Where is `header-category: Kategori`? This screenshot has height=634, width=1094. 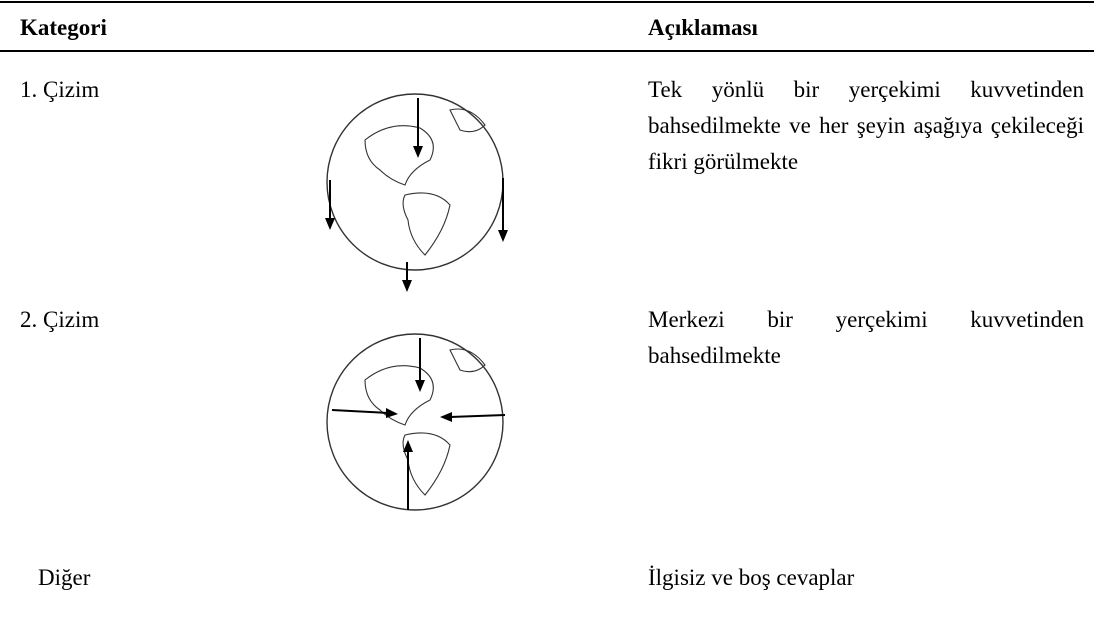
header-category: Kategori is located at coordinates (63, 27).